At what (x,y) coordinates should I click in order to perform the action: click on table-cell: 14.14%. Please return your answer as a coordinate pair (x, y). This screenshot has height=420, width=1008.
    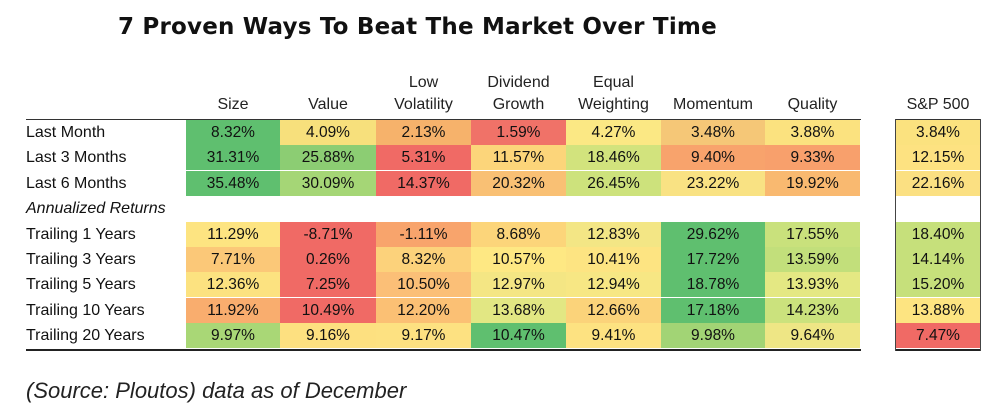
    Looking at the image, I should click on (938, 259).